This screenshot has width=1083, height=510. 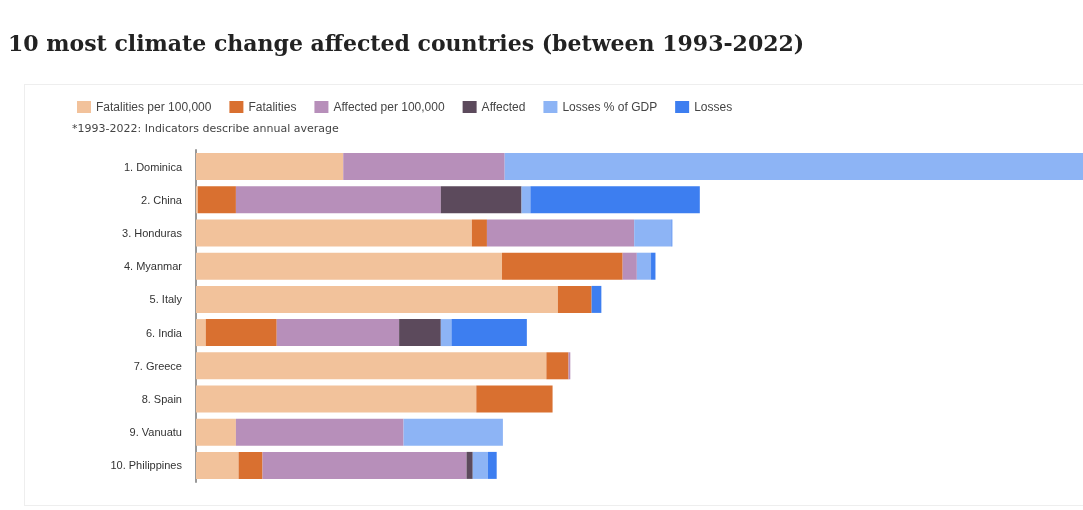 I want to click on y-tick-label: 8. Spain, so click(x=161, y=399).